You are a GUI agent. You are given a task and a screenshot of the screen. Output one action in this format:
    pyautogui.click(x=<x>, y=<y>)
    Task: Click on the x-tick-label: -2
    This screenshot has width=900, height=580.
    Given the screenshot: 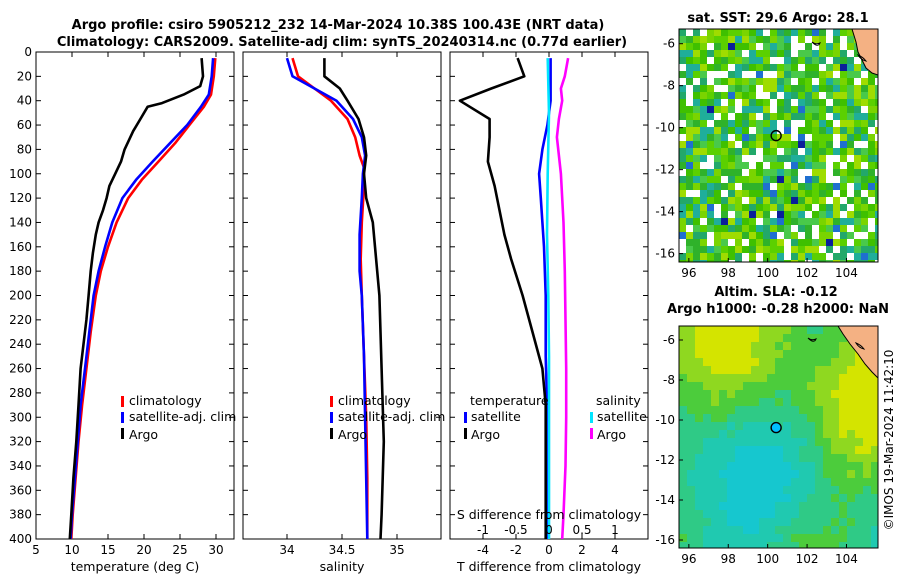 What is the action you would take?
    pyautogui.click(x=516, y=550)
    